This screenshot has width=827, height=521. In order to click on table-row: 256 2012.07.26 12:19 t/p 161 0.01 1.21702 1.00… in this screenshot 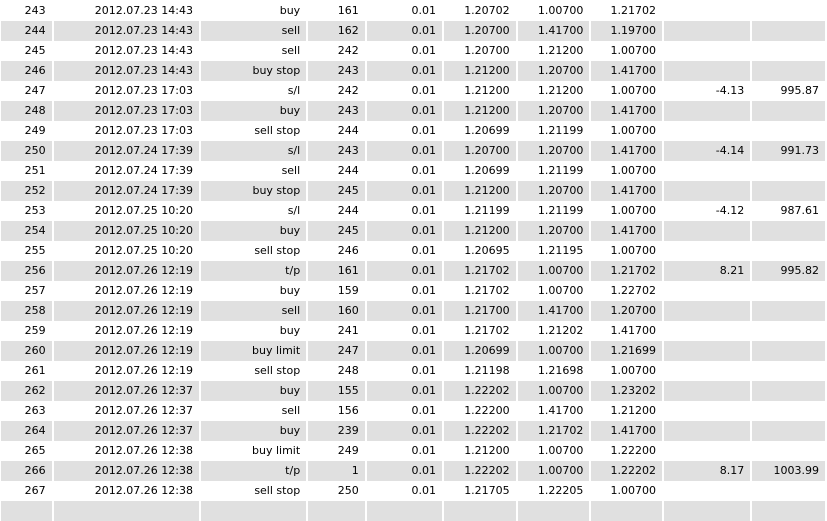, I will do `click(413, 271)`.